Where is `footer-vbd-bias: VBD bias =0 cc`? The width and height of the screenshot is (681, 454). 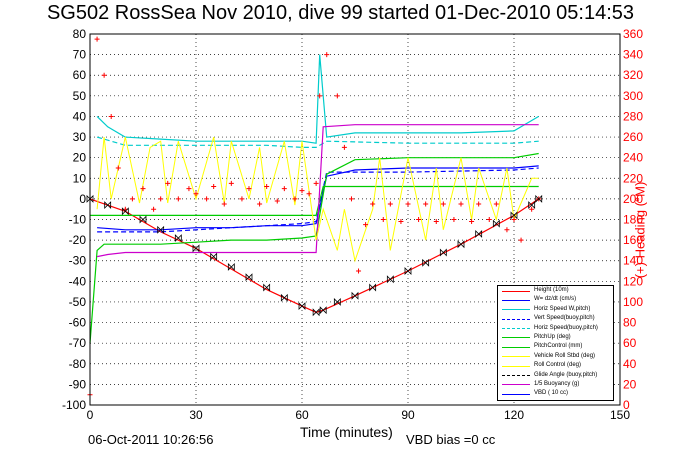 footer-vbd-bias: VBD bias =0 cc is located at coordinates (451, 439).